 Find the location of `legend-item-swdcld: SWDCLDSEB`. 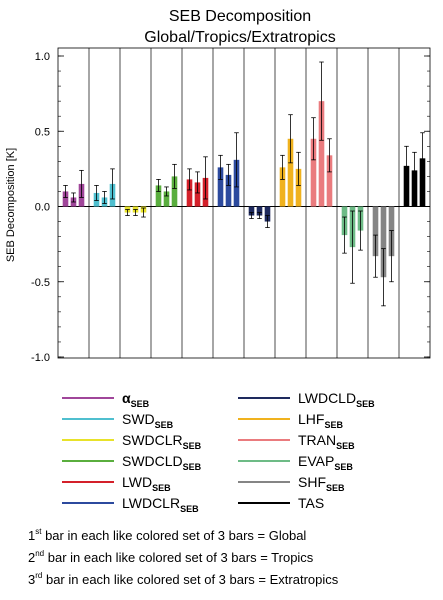

legend-item-swdcld: SWDCLDSEB is located at coordinates (132, 462).